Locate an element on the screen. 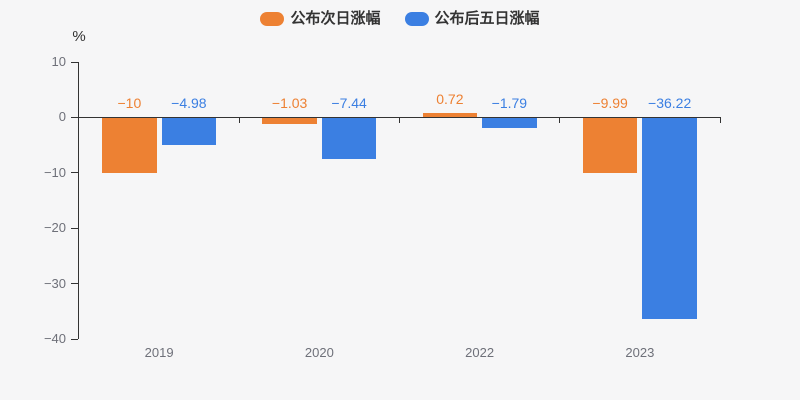 The image size is (800, 400). bar-value-label: −1.79 is located at coordinates (509, 103).